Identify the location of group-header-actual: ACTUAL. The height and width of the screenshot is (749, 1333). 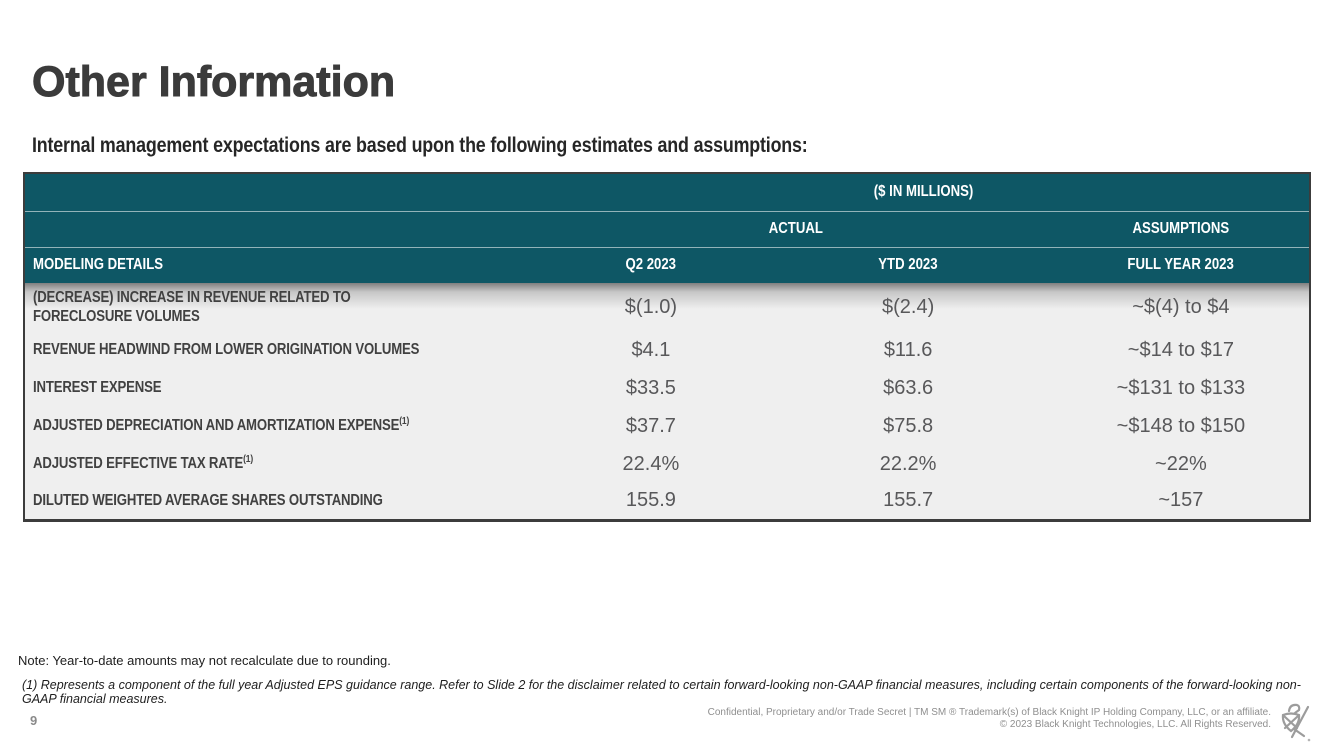
(795, 229).